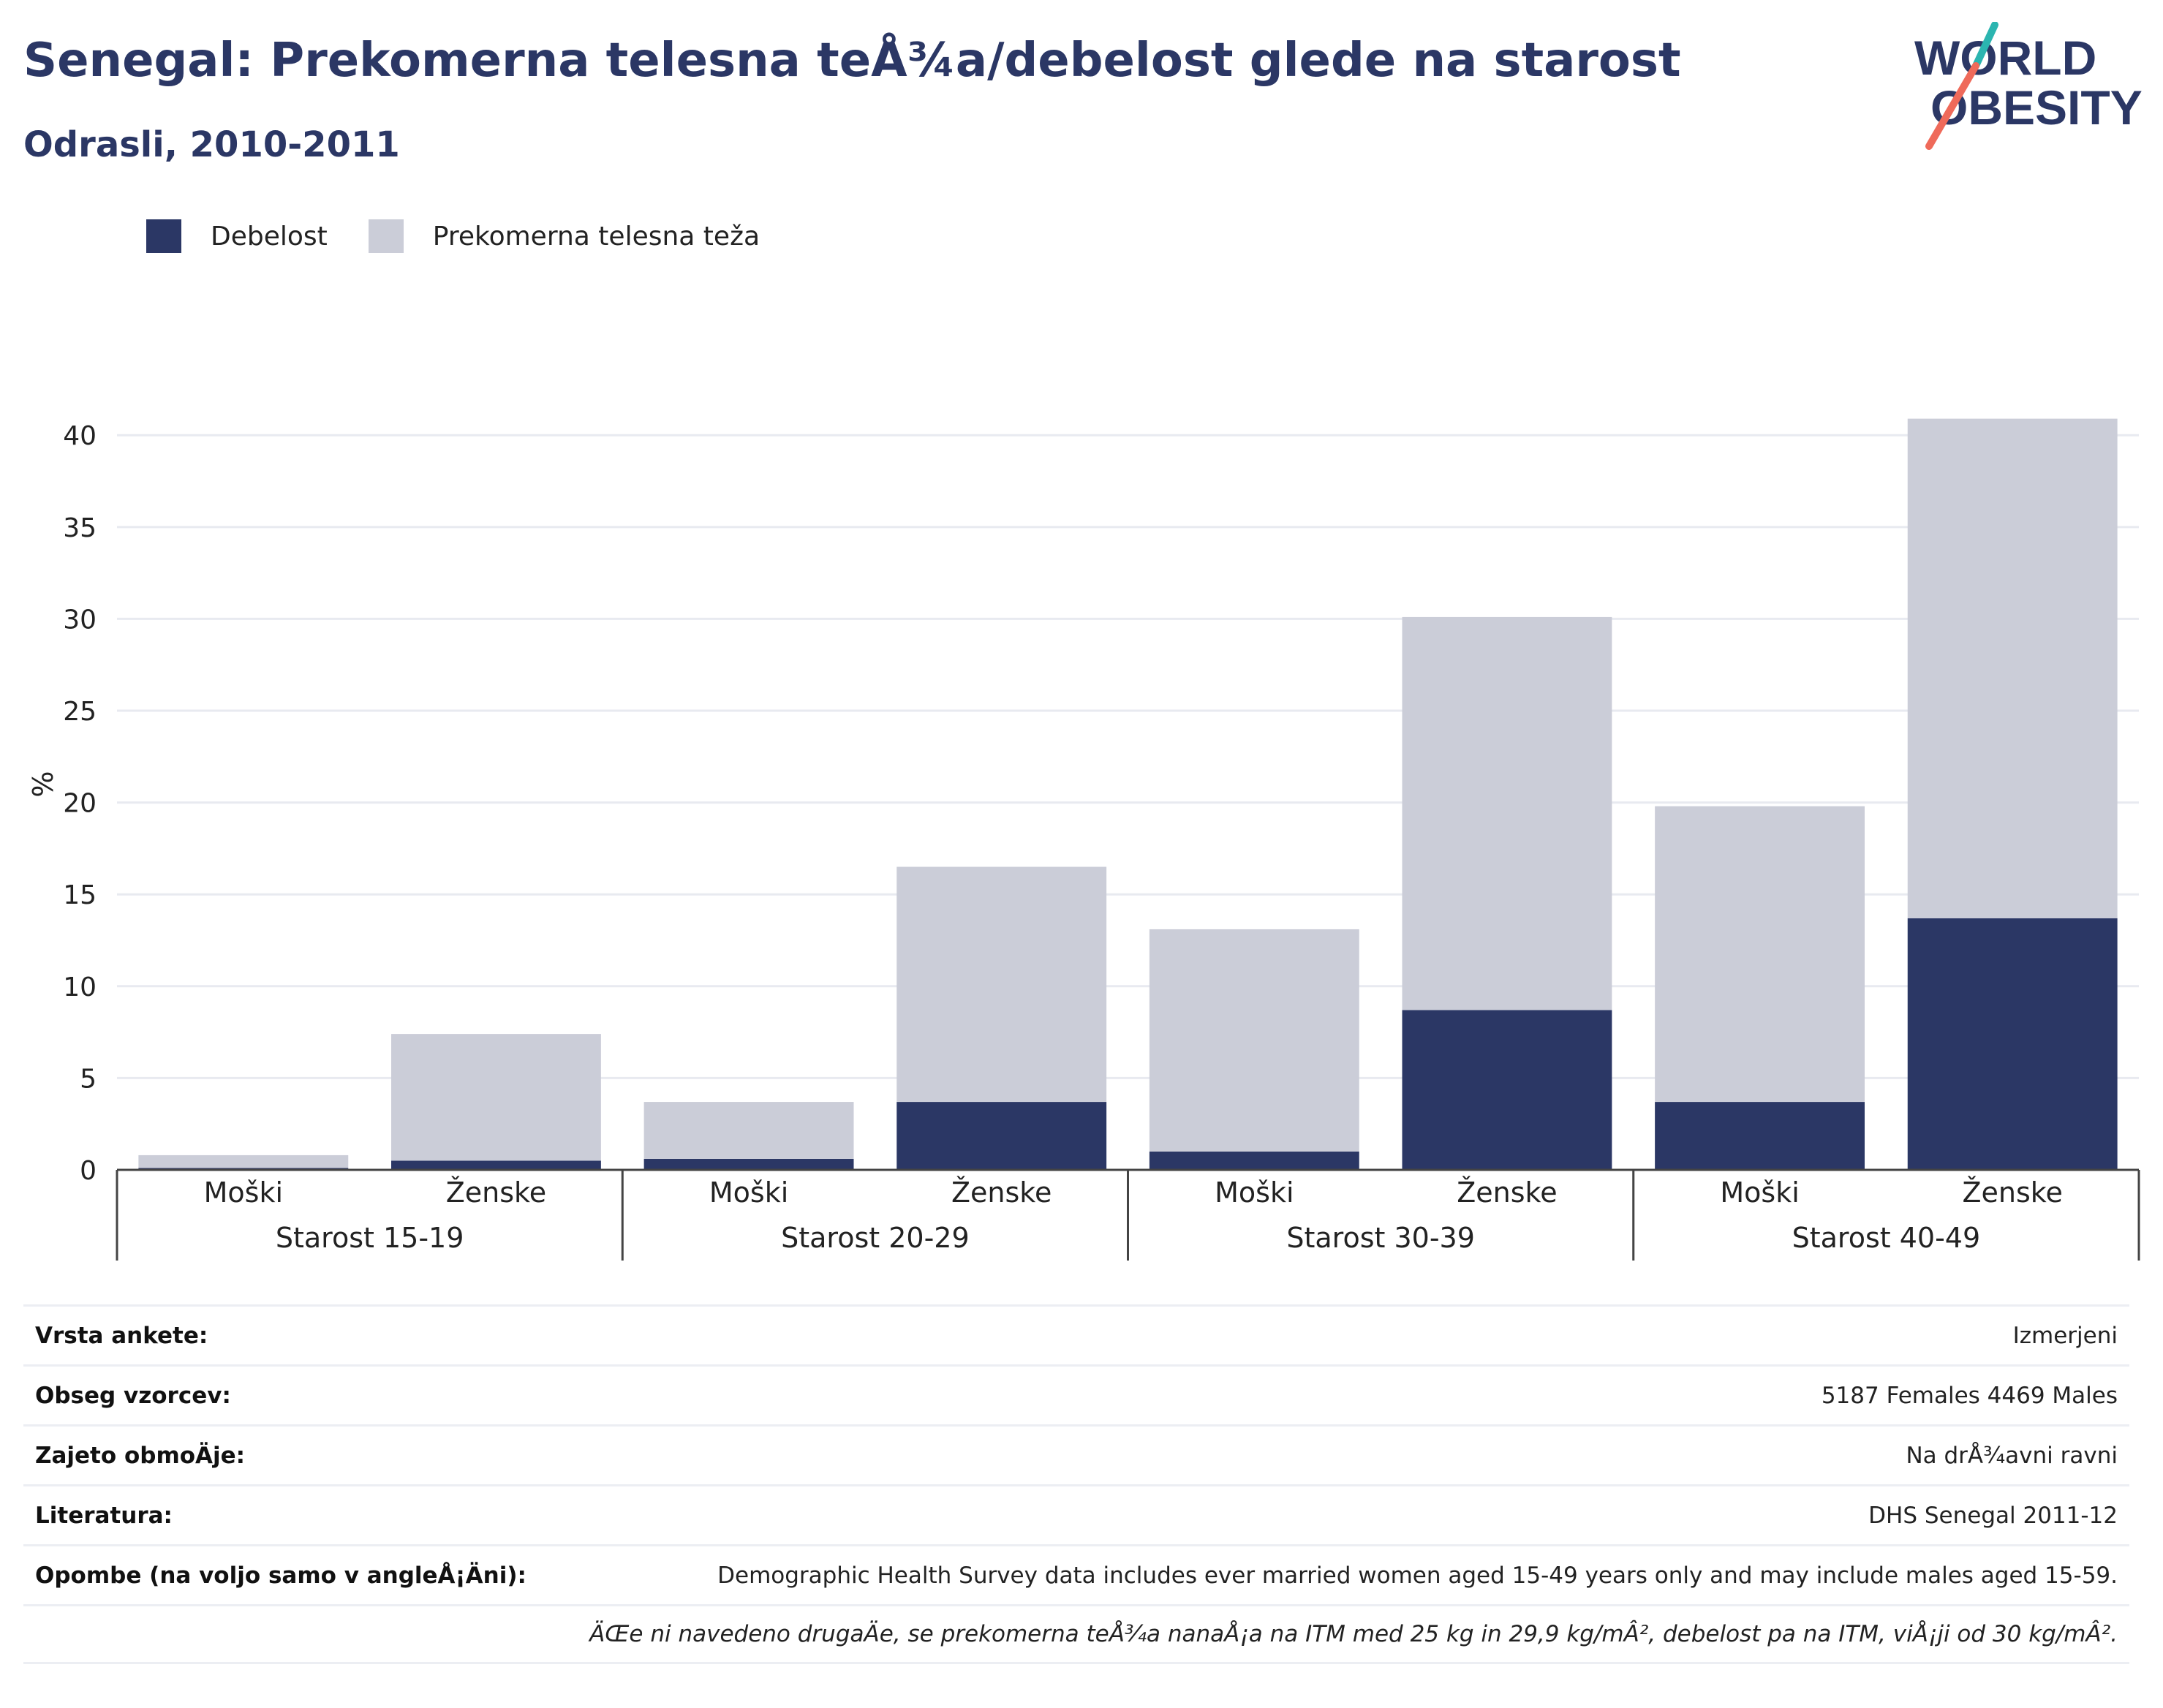  What do you see at coordinates (1970, 1396) in the screenshot?
I see `meta-value: 5187 Females 4469 Males` at bounding box center [1970, 1396].